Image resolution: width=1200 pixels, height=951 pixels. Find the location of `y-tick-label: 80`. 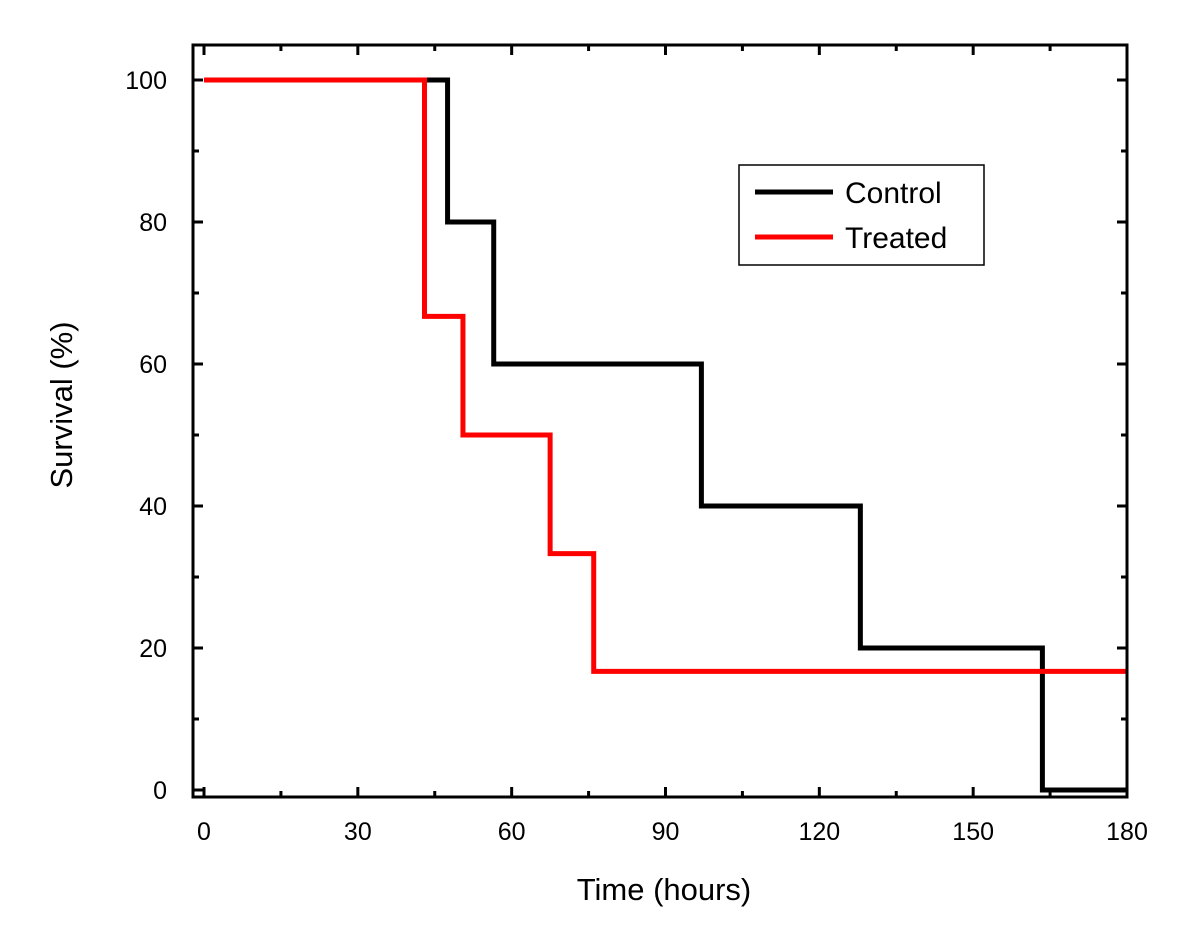

y-tick-label: 80 is located at coordinates (153, 223).